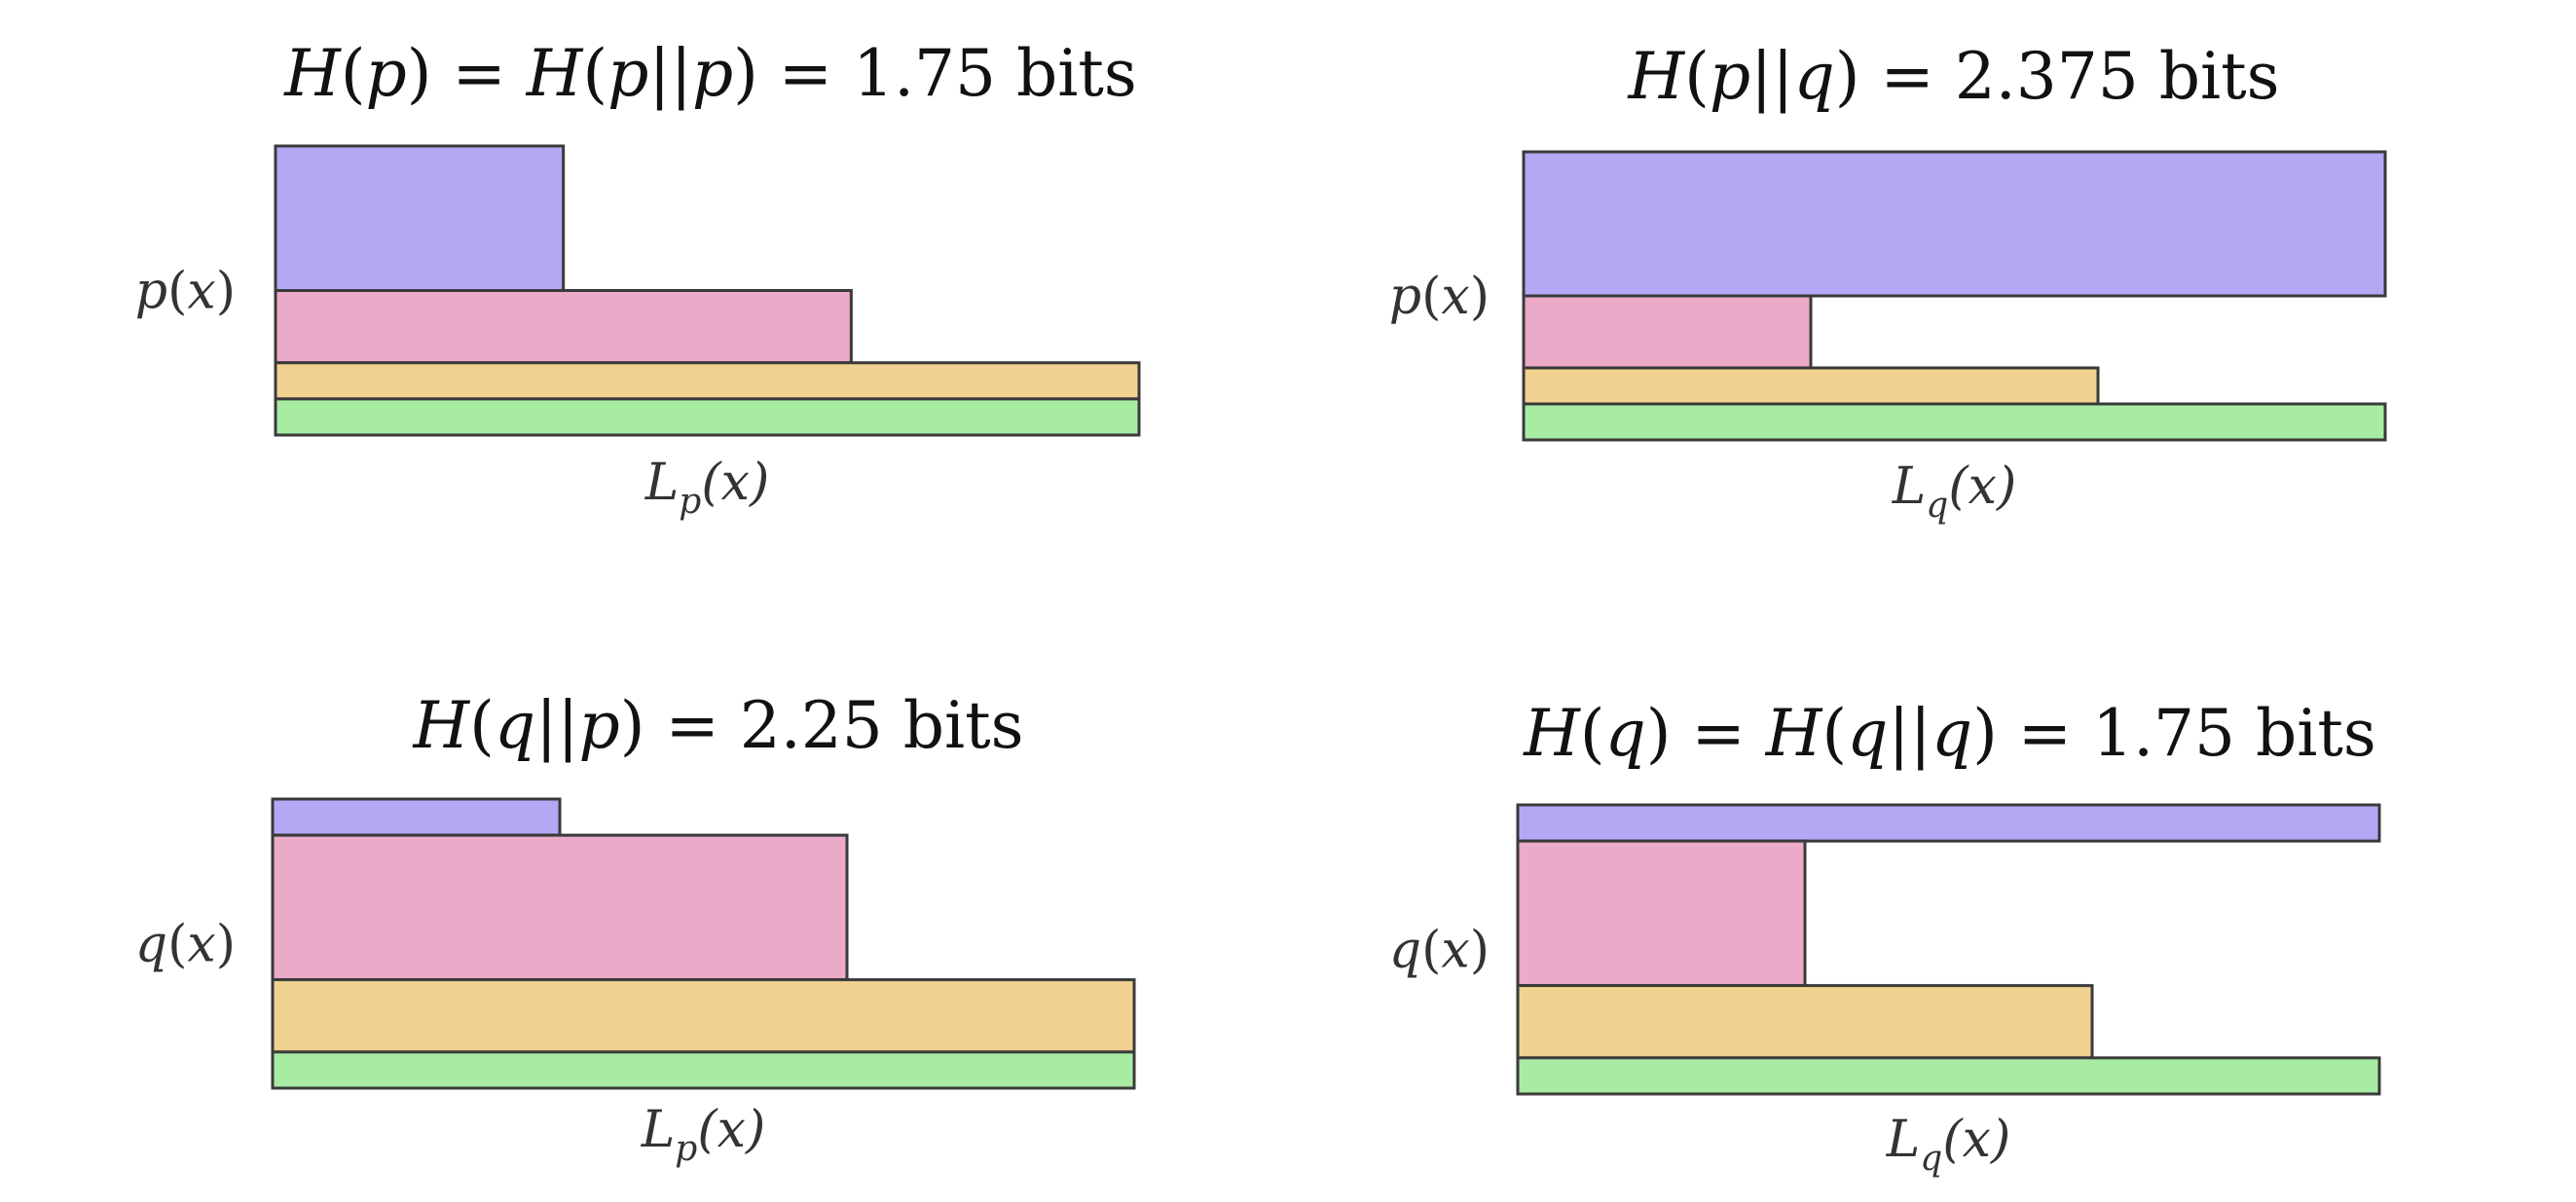 Image resolution: width=2576 pixels, height=1202 pixels. I want to click on panel-title: H(q) = H(q||q) = 1.75 bits, so click(1949, 733).